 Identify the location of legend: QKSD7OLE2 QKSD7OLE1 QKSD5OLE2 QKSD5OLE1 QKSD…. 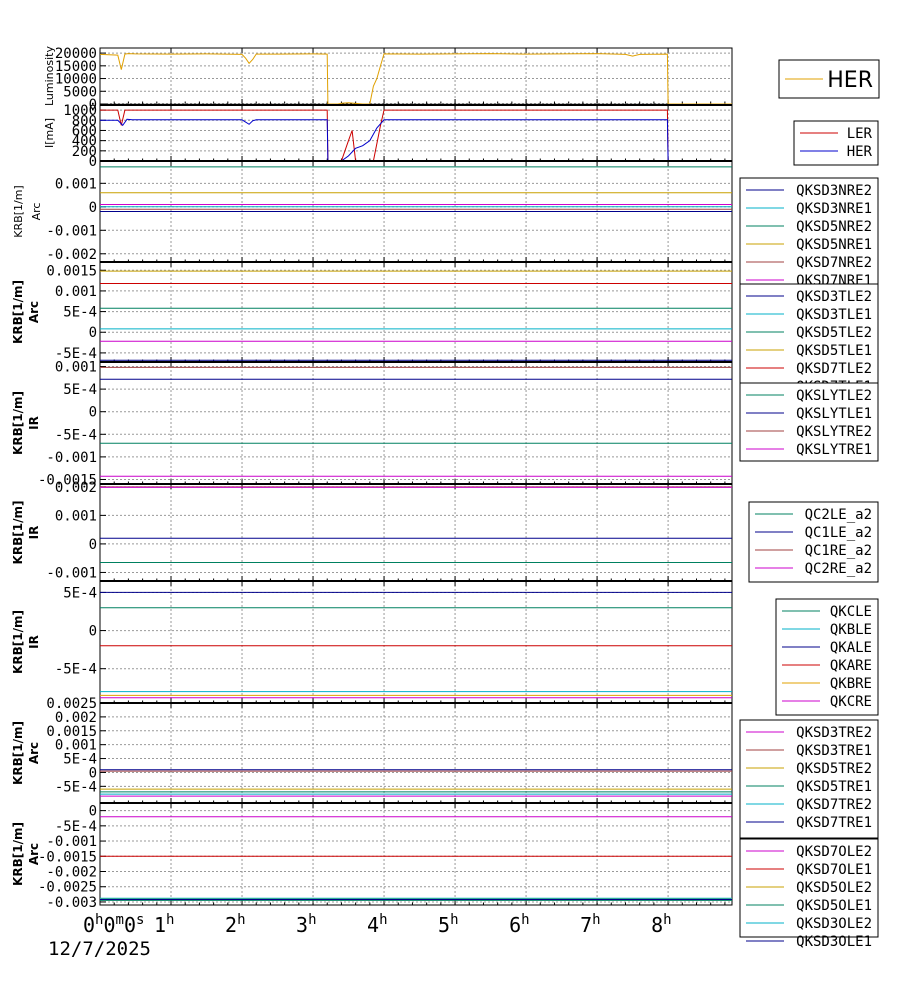
(809, 894).